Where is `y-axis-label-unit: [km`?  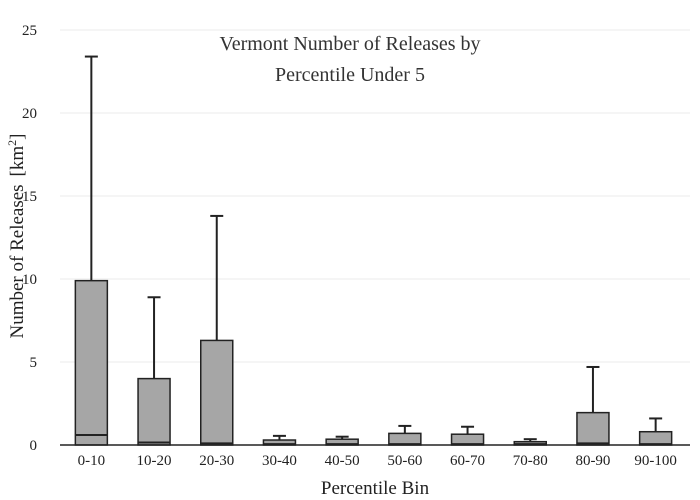 y-axis-label-unit: [km is located at coordinates (17, 161).